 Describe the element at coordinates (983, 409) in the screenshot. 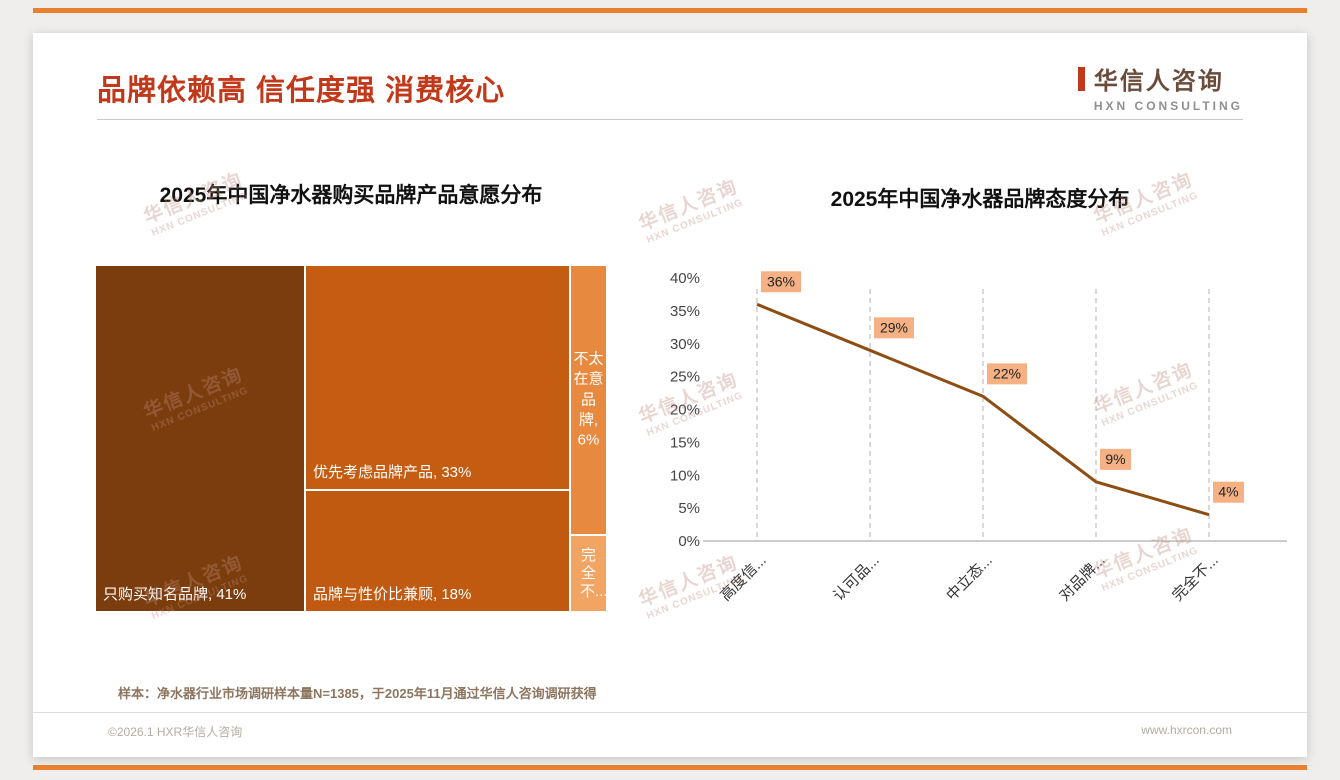

I see `attitude-line` at that location.